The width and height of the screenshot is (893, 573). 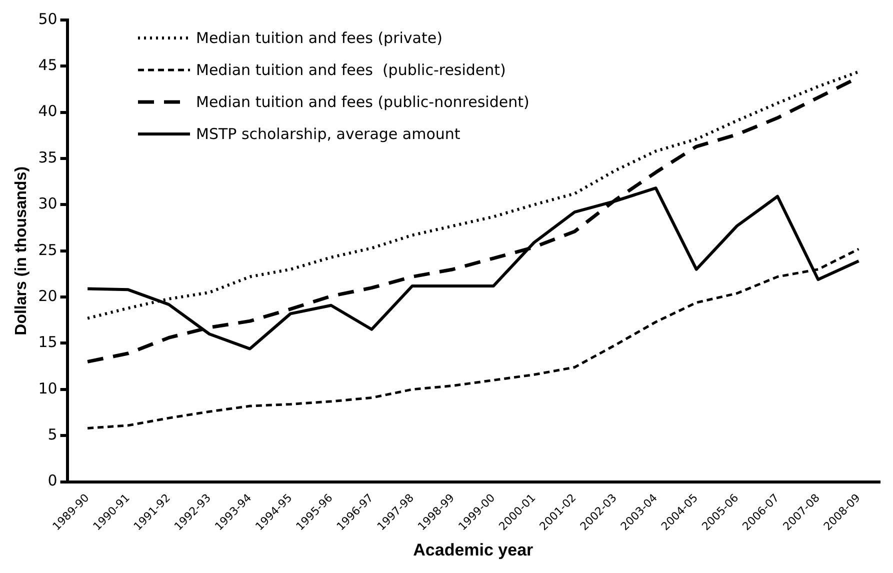 What do you see at coordinates (48, 295) in the screenshot?
I see `y-tick-label: 20` at bounding box center [48, 295].